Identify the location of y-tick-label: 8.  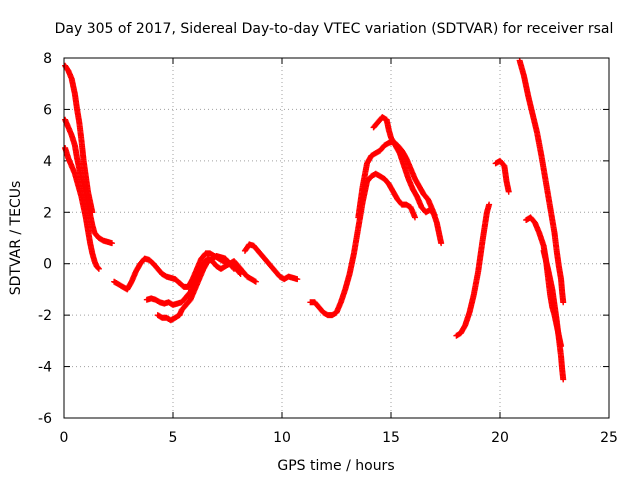
(47, 59).